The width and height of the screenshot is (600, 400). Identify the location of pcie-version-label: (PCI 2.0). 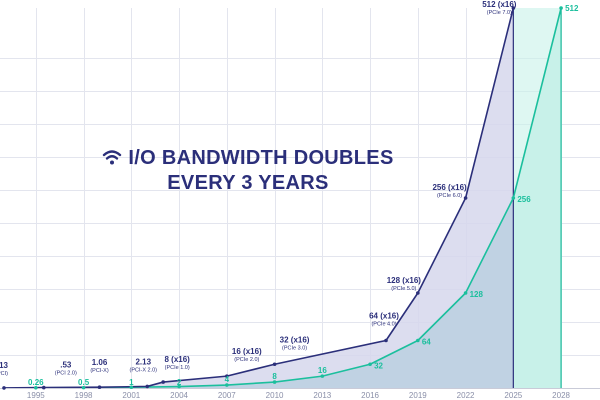
(66, 374).